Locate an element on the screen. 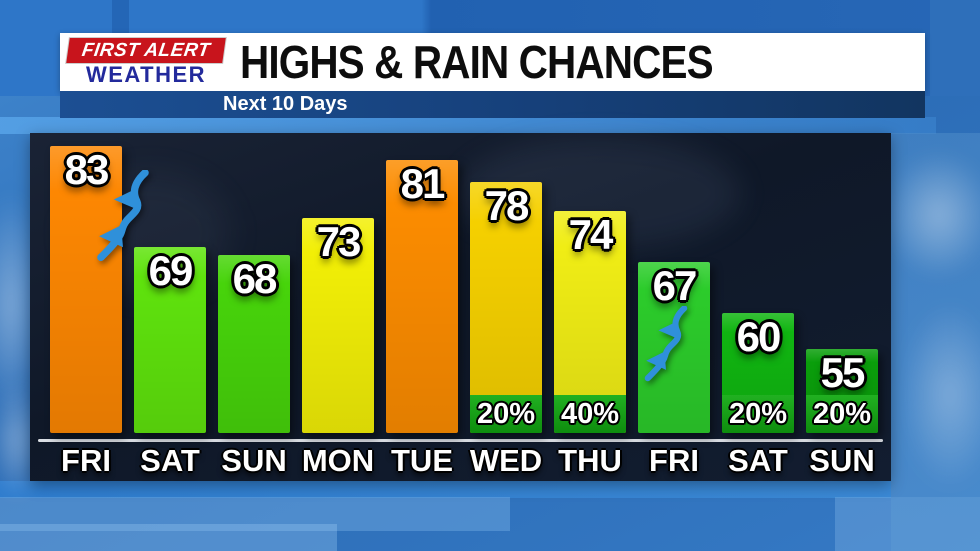  temp-label: 81 is located at coordinates (423, 183).